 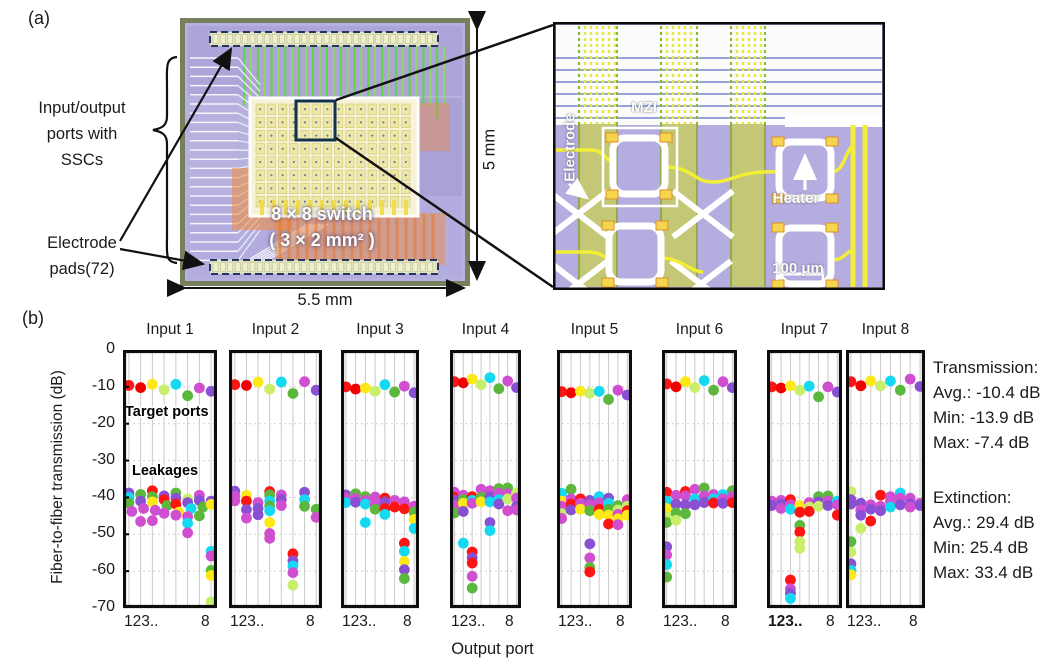 What do you see at coordinates (103, 422) in the screenshot?
I see `y-tick-label: -20` at bounding box center [103, 422].